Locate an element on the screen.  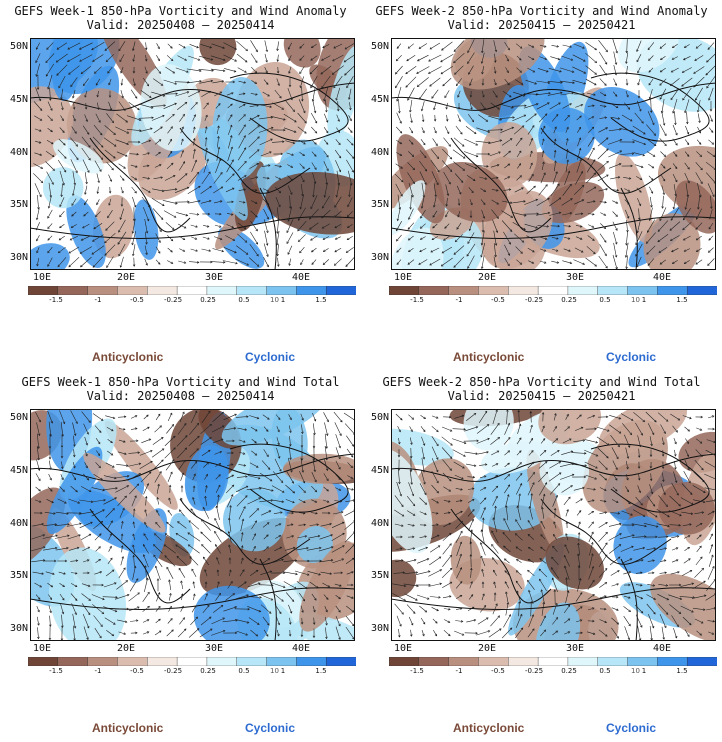
lon-label: 30E is located at coordinates (214, 648).